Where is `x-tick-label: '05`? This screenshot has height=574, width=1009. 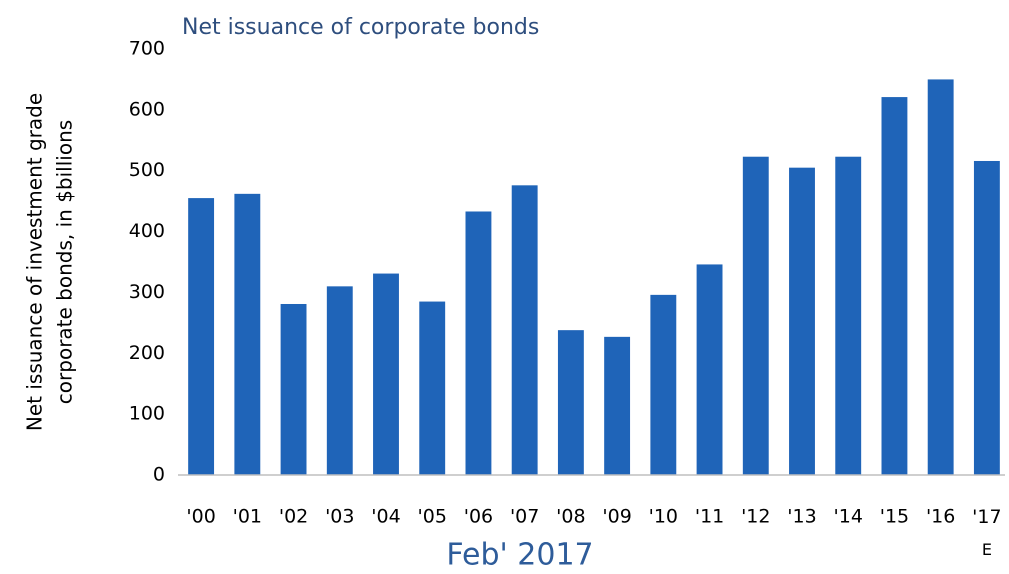 x-tick-label: '05 is located at coordinates (432, 517).